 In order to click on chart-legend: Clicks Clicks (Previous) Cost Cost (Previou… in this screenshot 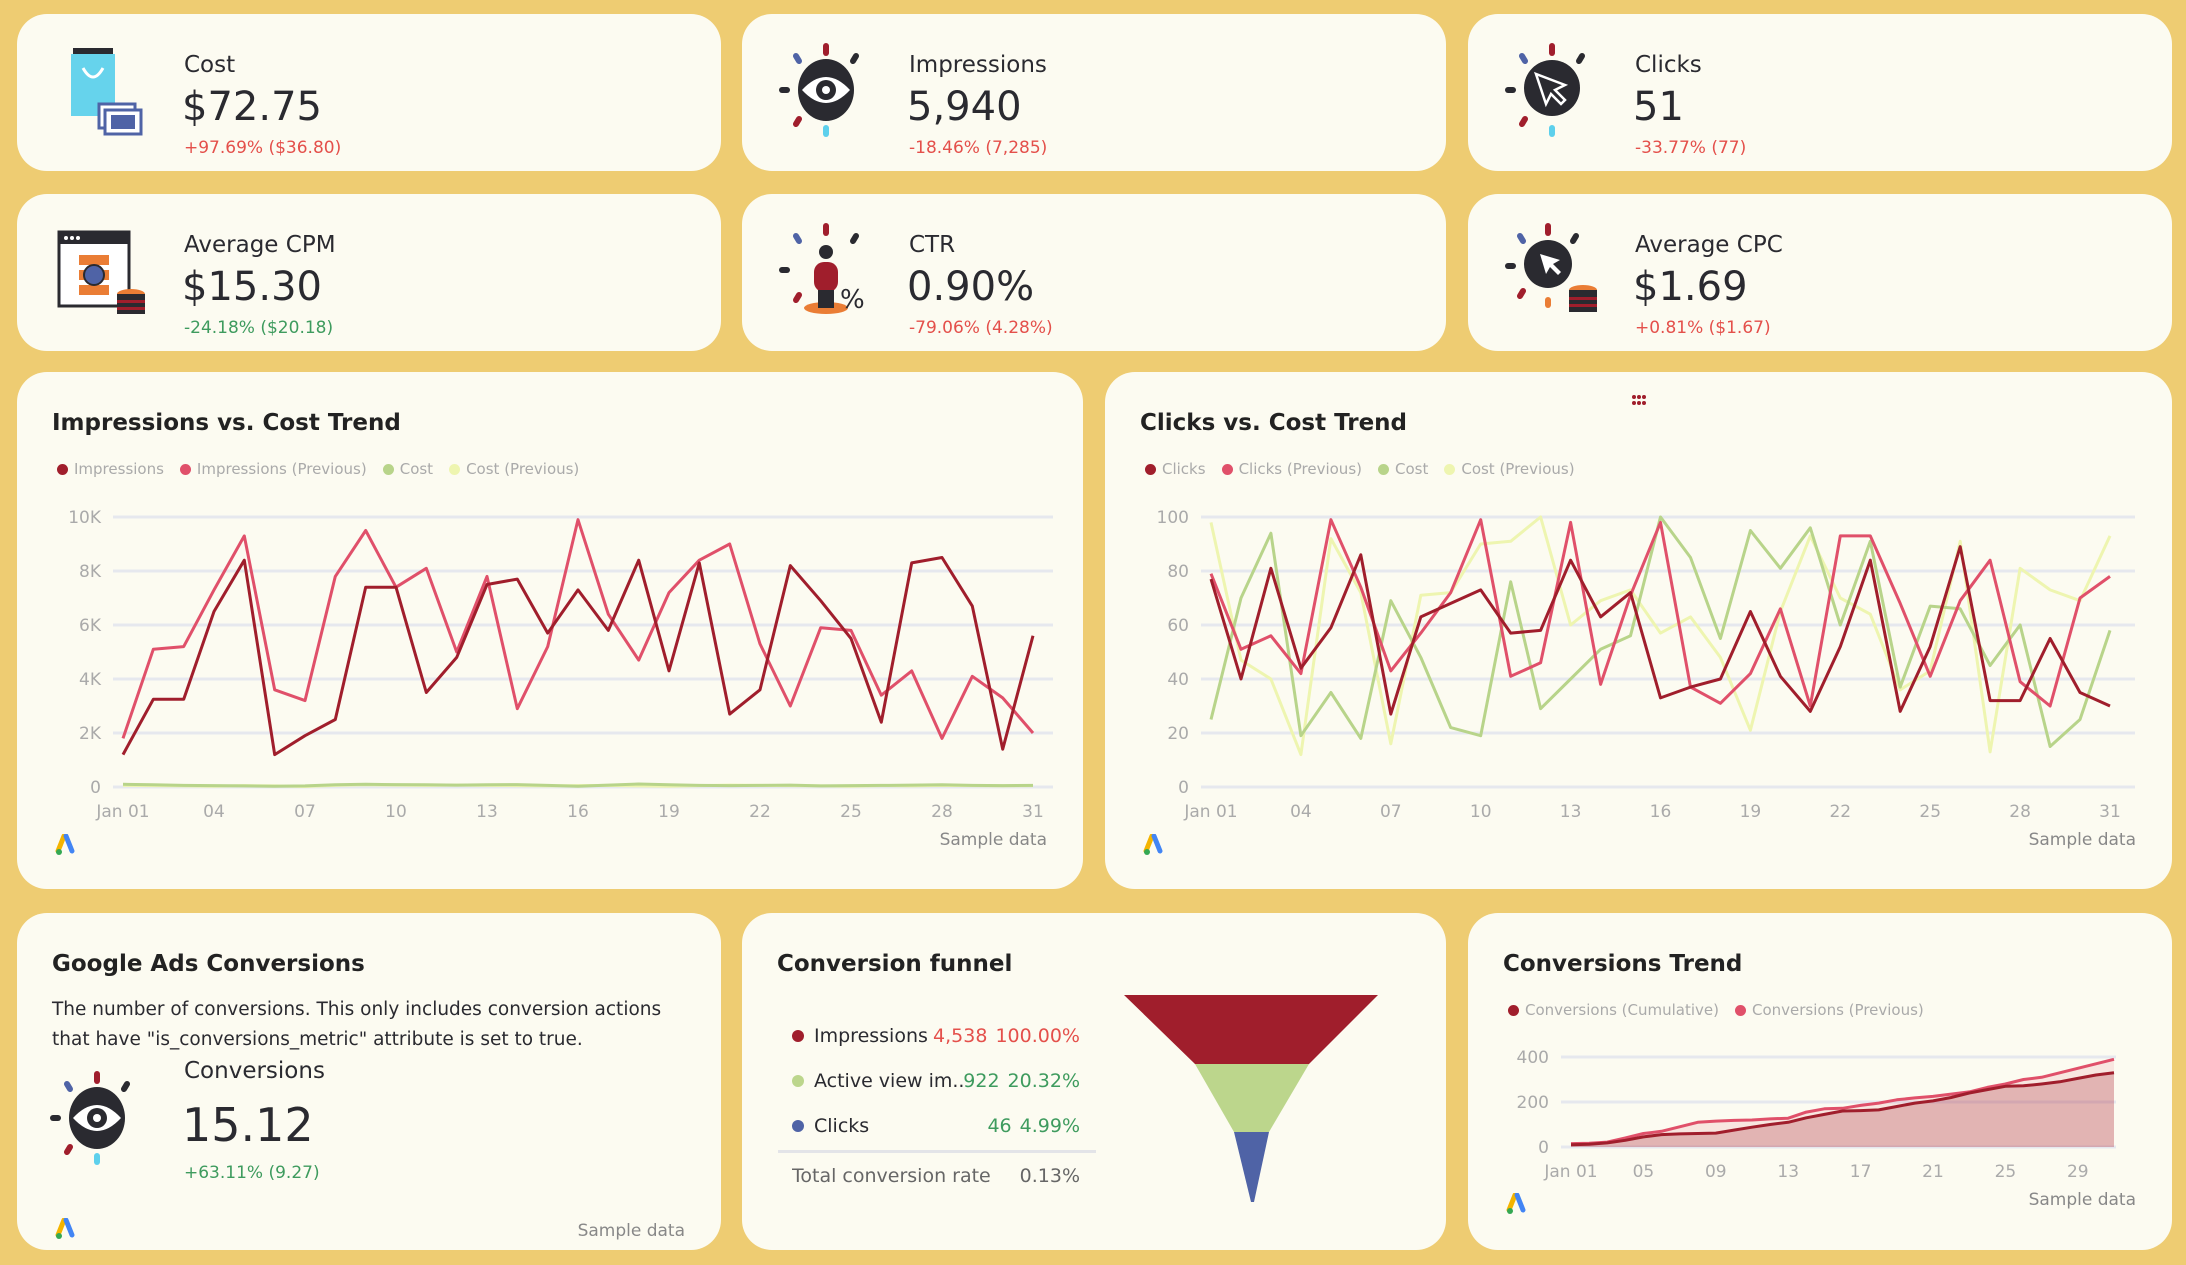, I will do `click(1360, 469)`.